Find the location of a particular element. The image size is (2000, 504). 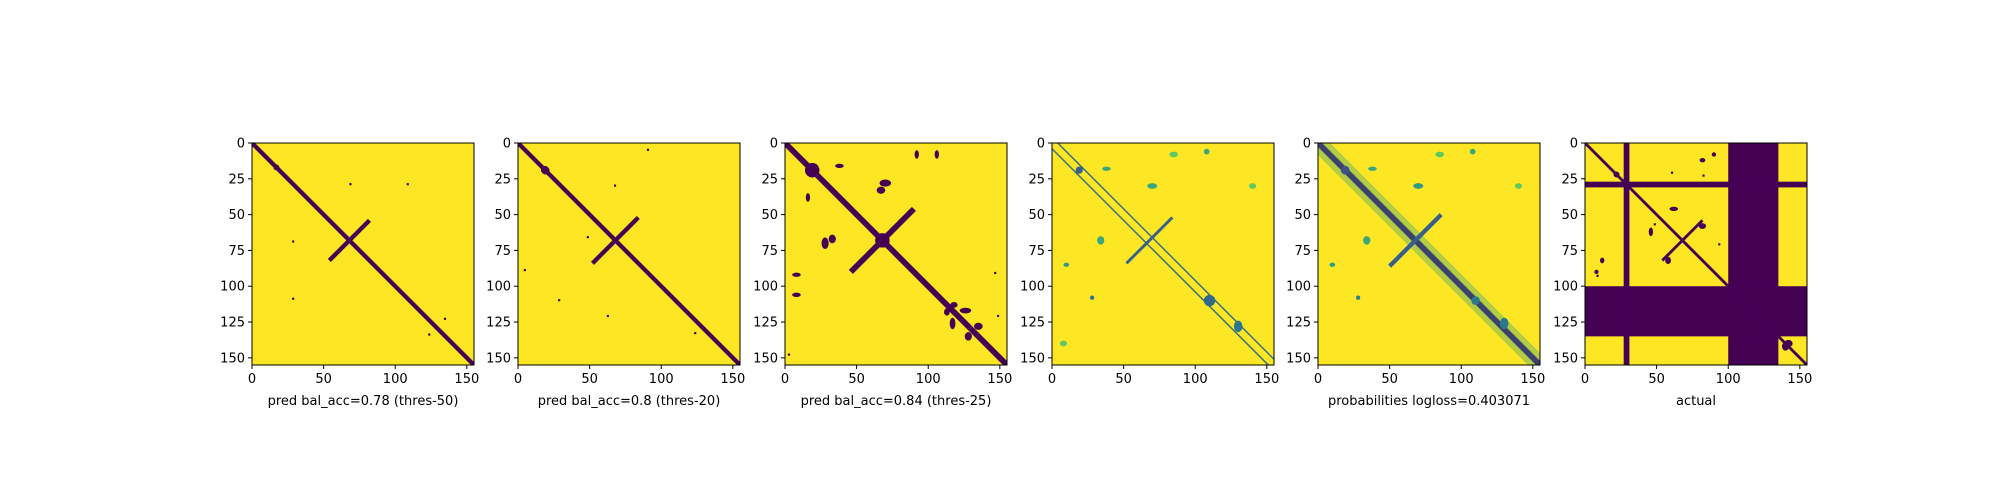

x-axis-label: pred bal_acc=0.84 (thres-25) is located at coordinates (896, 401).